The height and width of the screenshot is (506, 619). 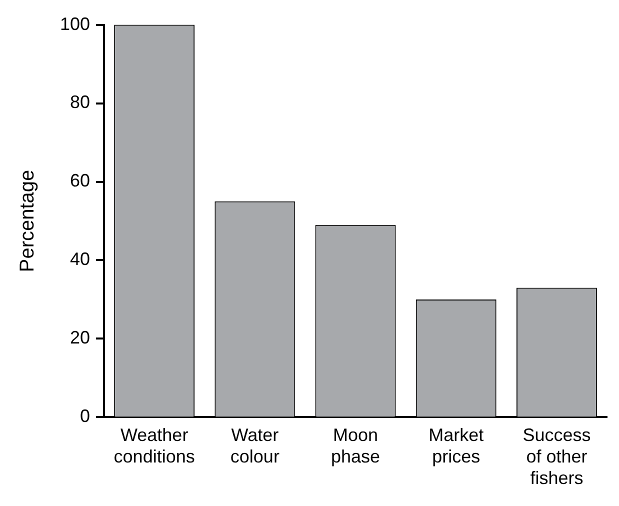 I want to click on y-tick-label: 100, so click(x=75, y=24).